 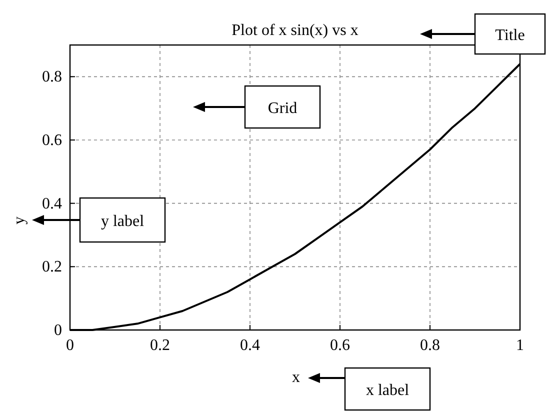 I want to click on x-tick-label: 1, so click(x=520, y=345).